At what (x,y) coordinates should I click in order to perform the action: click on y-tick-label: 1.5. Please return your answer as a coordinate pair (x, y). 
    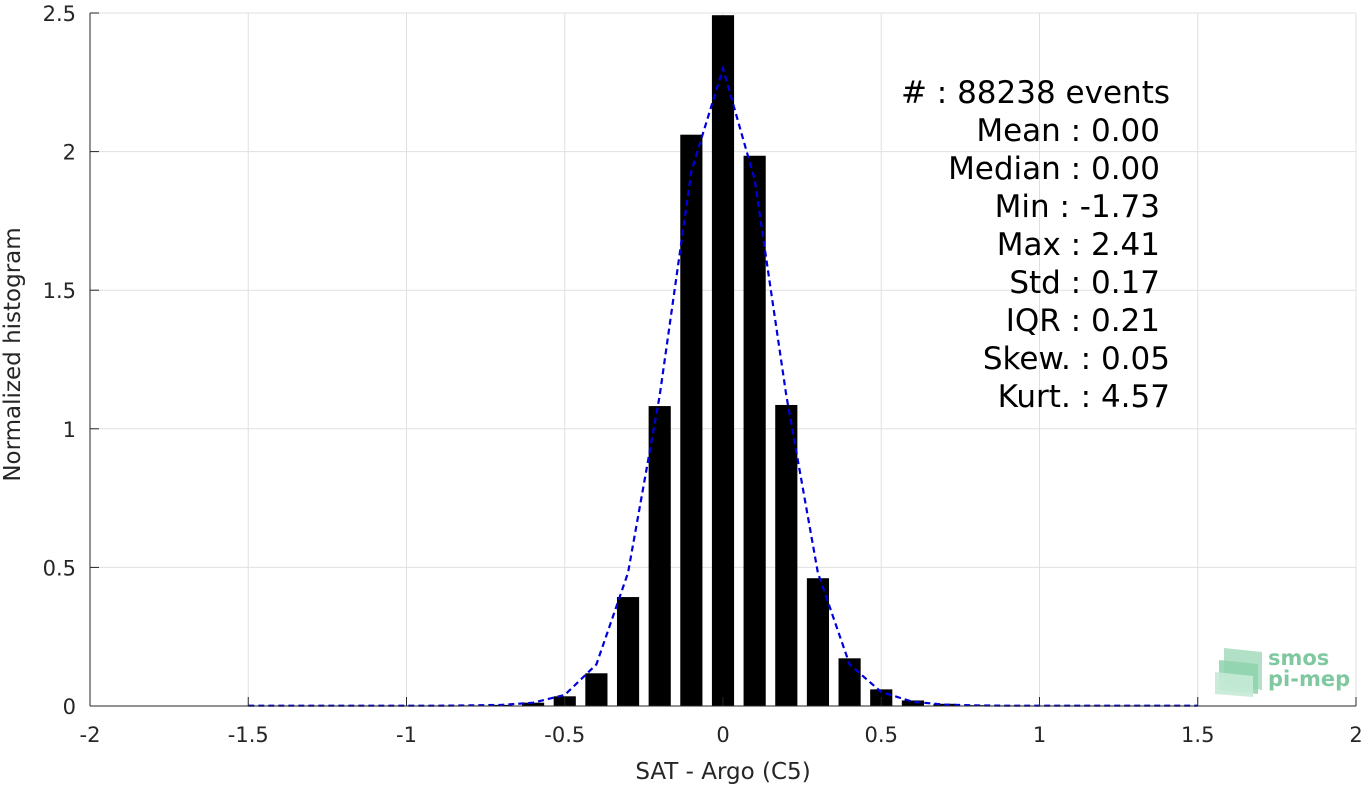
    Looking at the image, I should click on (59, 291).